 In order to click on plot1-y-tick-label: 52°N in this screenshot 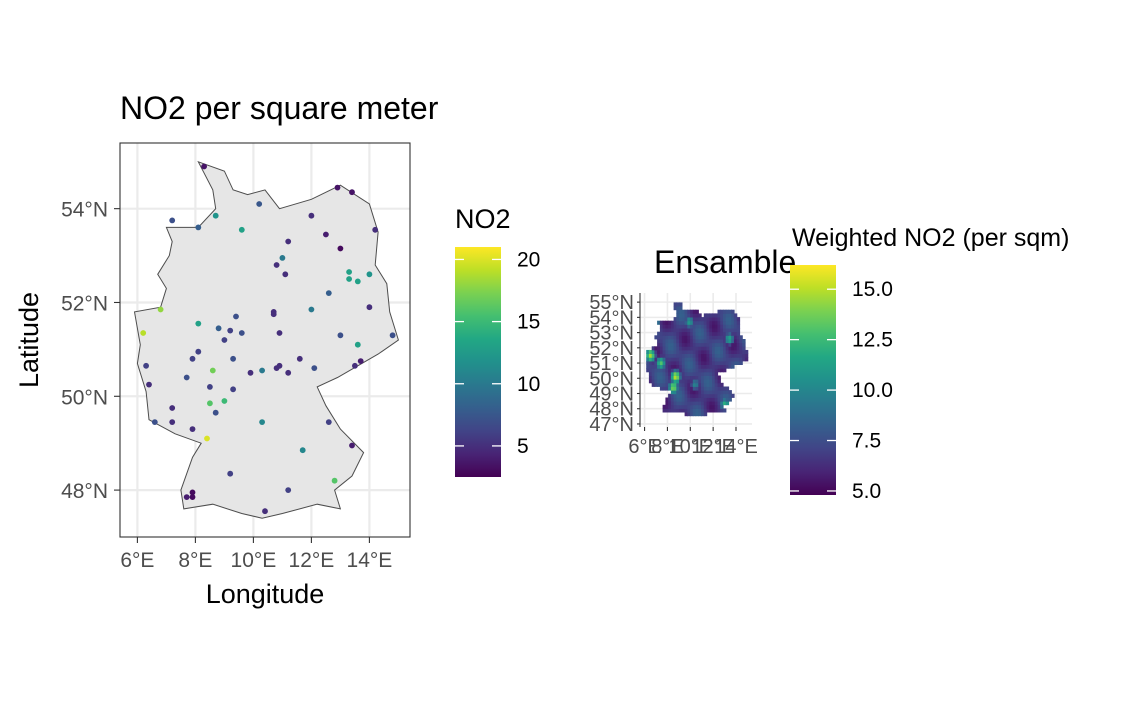, I will do `click(84, 303)`.